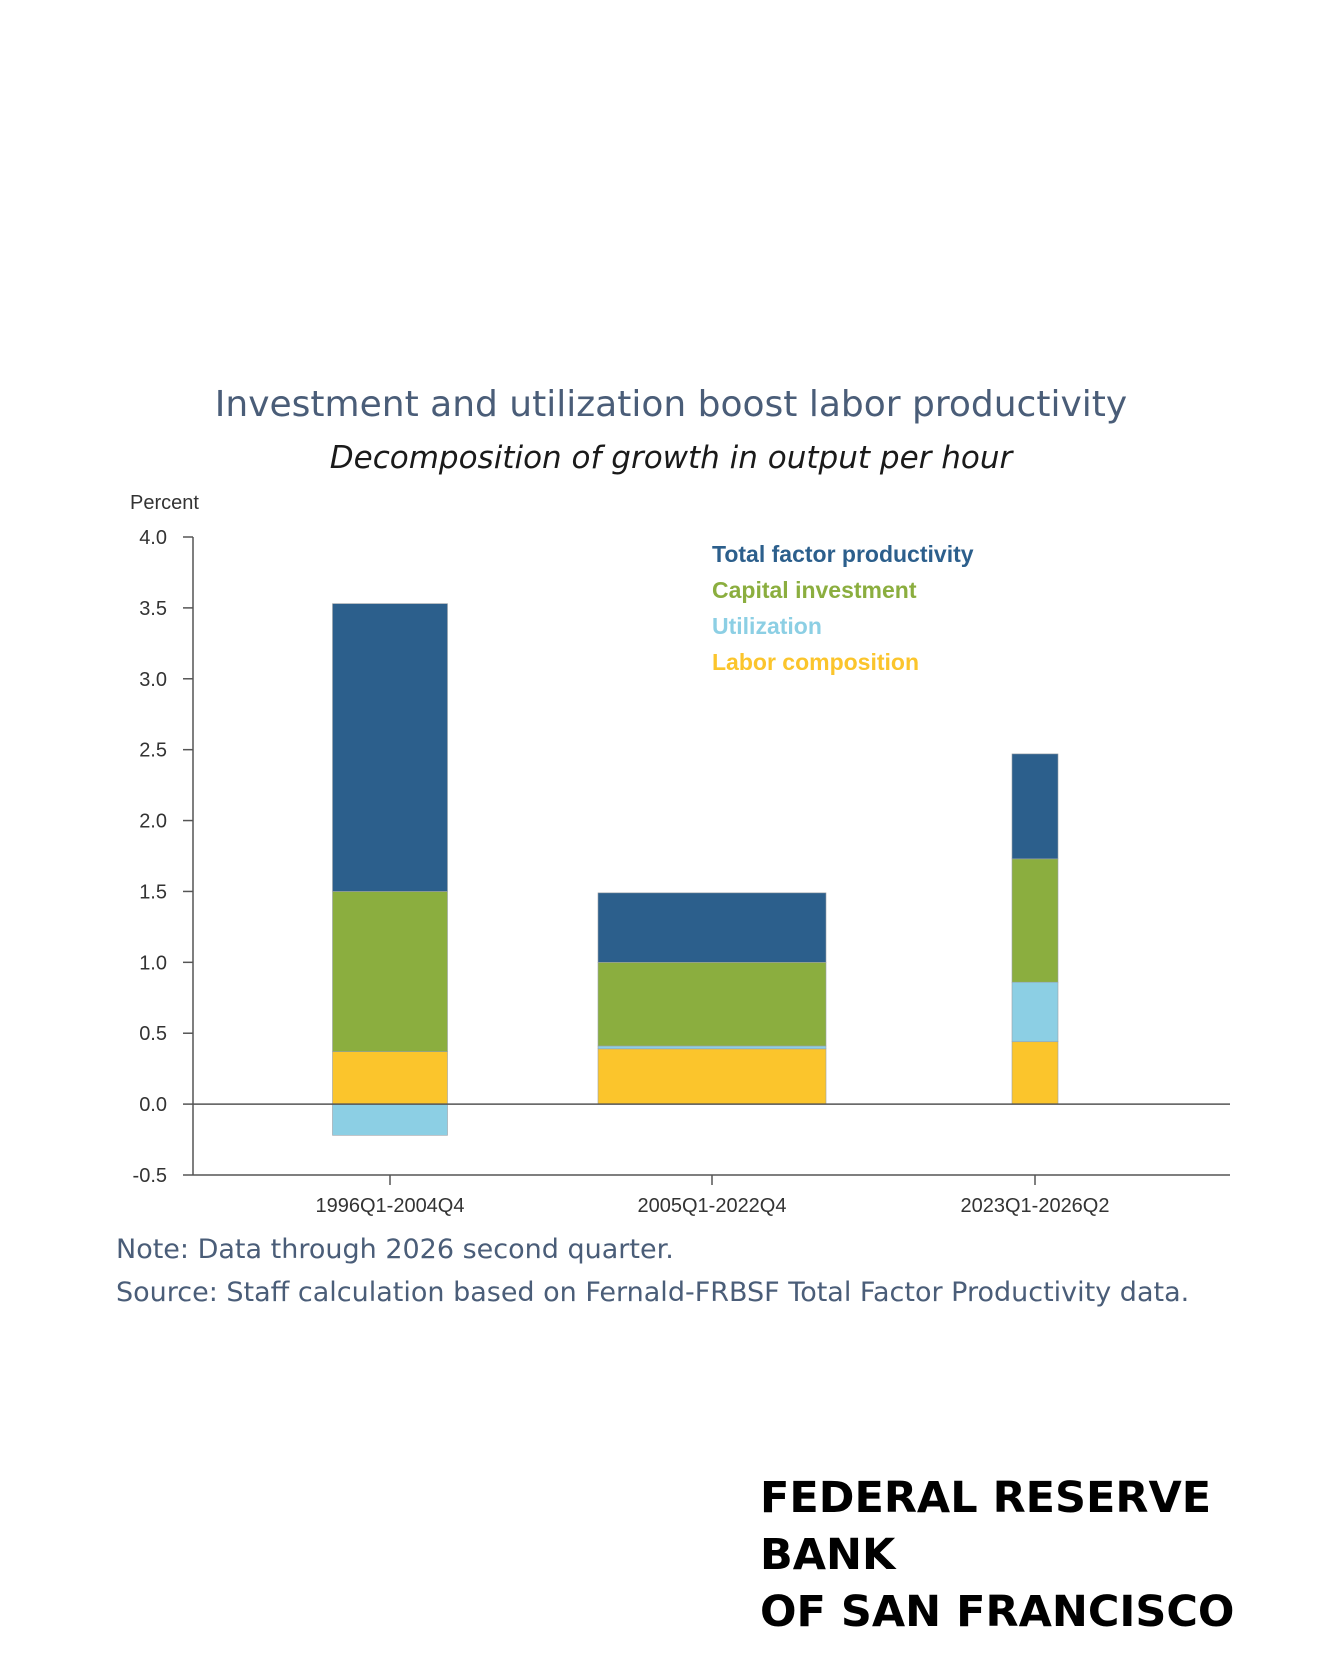  I want to click on y-tick-label: -0.5, so click(150, 1176).